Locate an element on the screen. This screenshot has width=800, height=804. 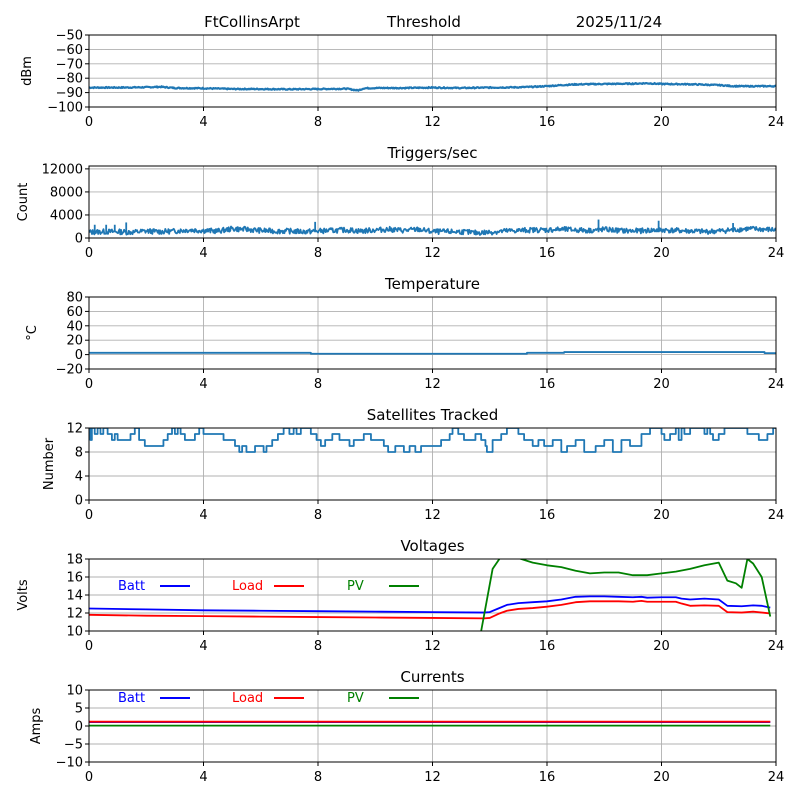
series-line-threshold is located at coordinates (432, 86).